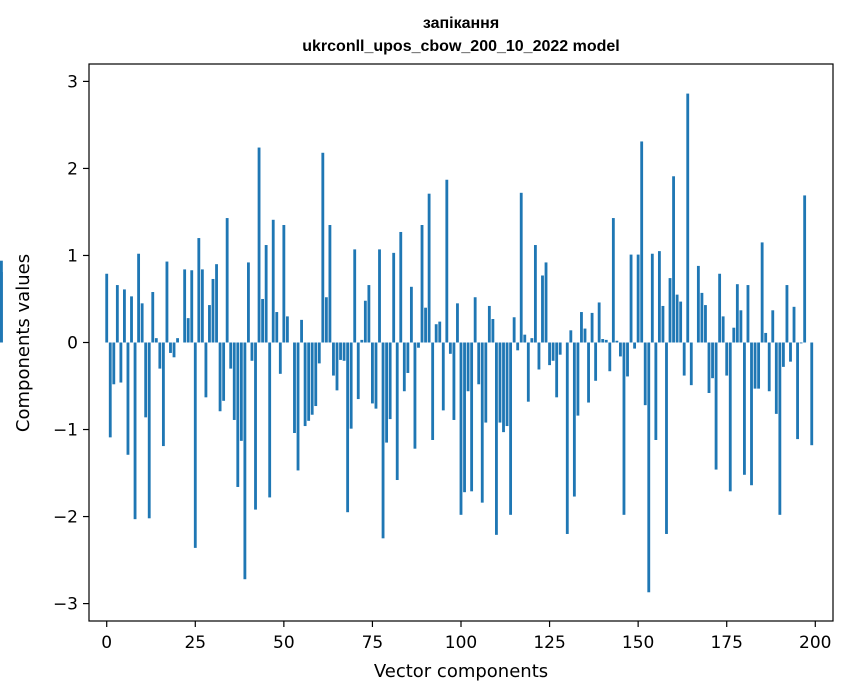  Describe the element at coordinates (461, 23) in the screenshot. I see `chart-title: запікання` at that location.